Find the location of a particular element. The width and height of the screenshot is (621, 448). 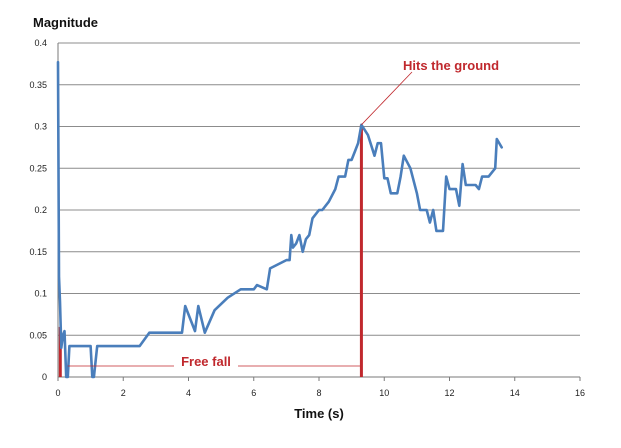

y-tick-label: 0.2 is located at coordinates (40, 210).